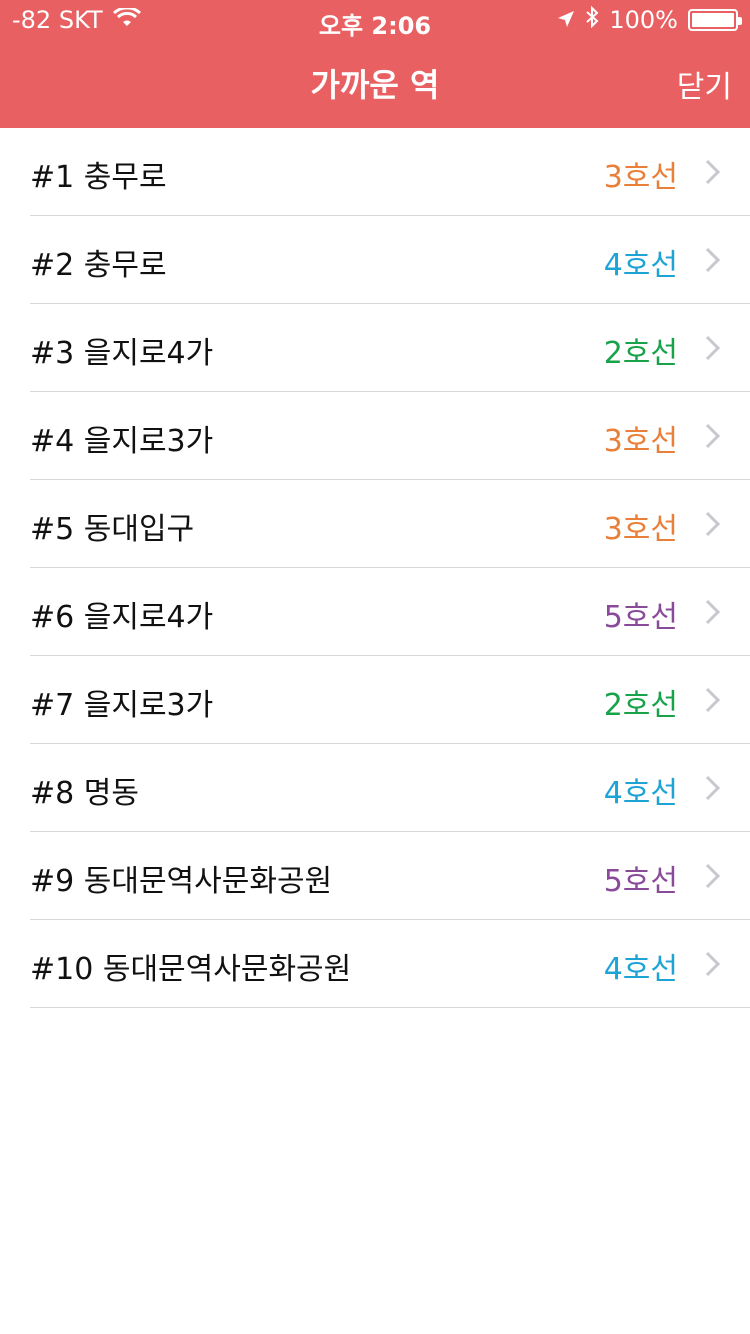 The height and width of the screenshot is (1334, 750). Describe the element at coordinates (122, 617) in the screenshot. I see `station-name: #6 을지로4가` at that location.